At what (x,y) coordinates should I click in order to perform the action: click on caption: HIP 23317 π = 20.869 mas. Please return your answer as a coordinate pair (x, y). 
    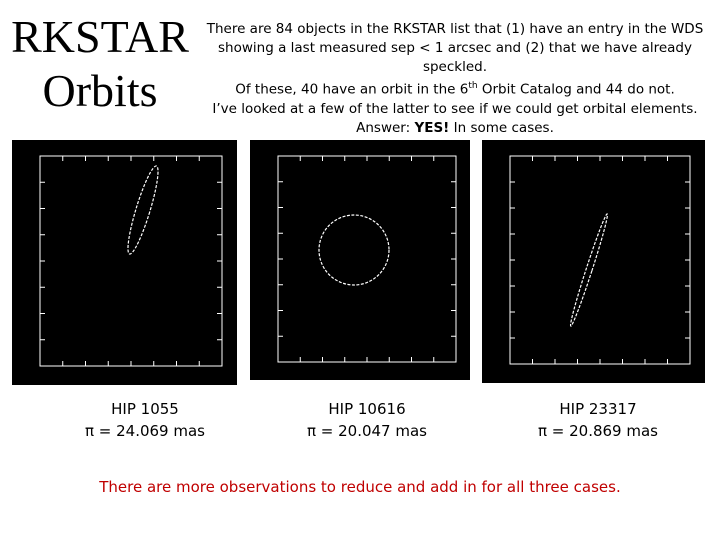
    Looking at the image, I should click on (598, 420).